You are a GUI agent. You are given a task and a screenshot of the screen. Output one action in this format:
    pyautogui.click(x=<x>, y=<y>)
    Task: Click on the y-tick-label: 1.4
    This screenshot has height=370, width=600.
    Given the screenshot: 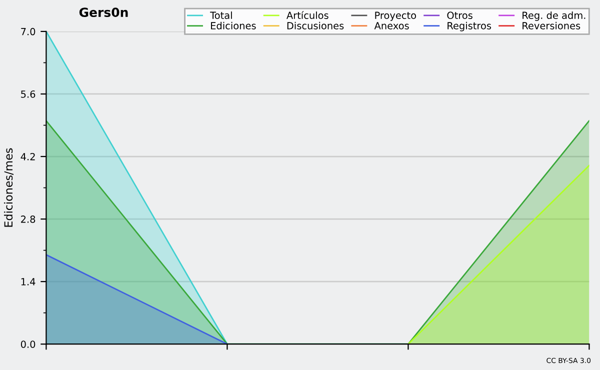 What is the action you would take?
    pyautogui.click(x=28, y=282)
    